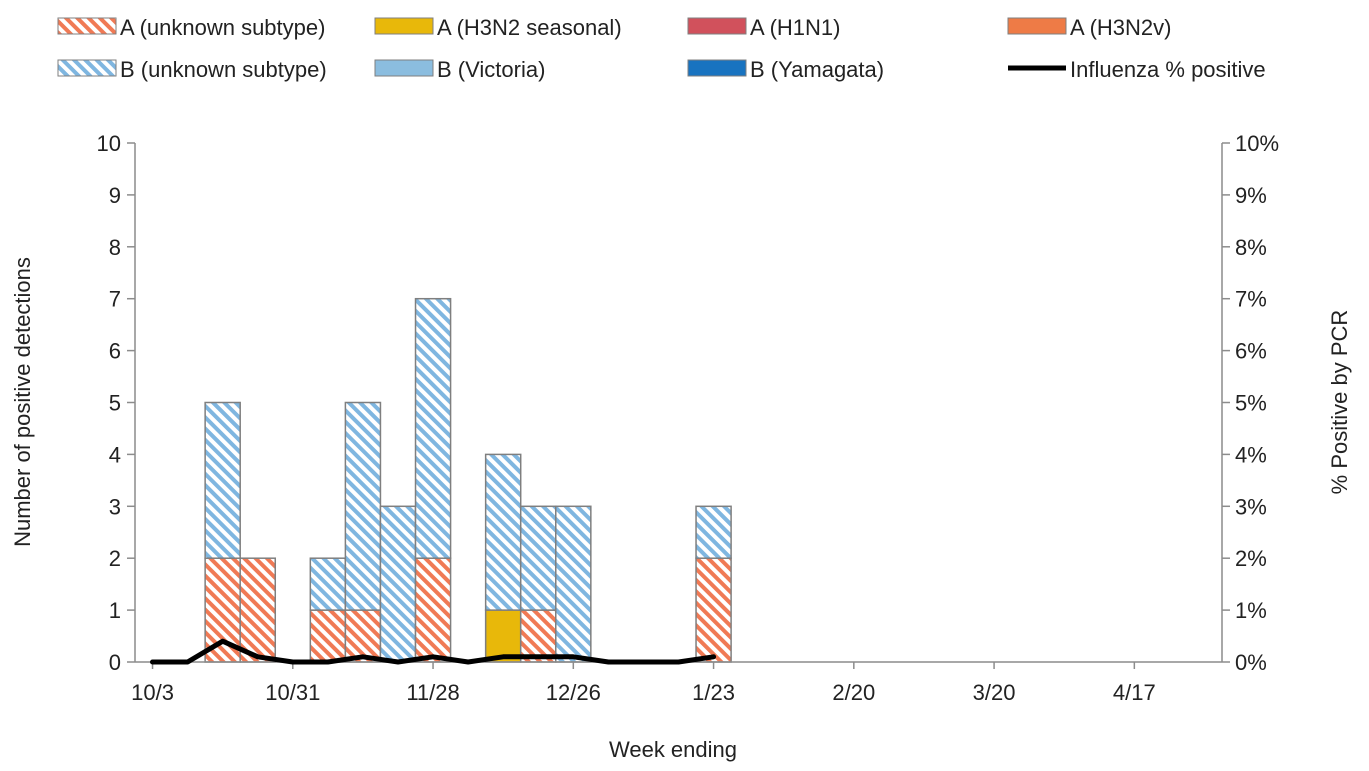 The image size is (1369, 771). Describe the element at coordinates (1037, 26) in the screenshot. I see `legend-swatch-a-h3n2v` at that location.